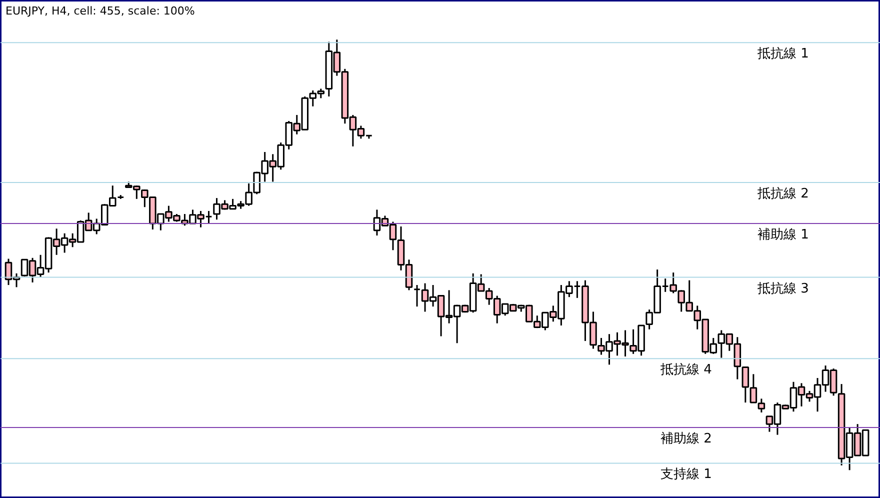 This screenshot has width=880, height=498. Describe the element at coordinates (782, 194) in the screenshot. I see `ref-line-label: 抵抗線 2` at that location.